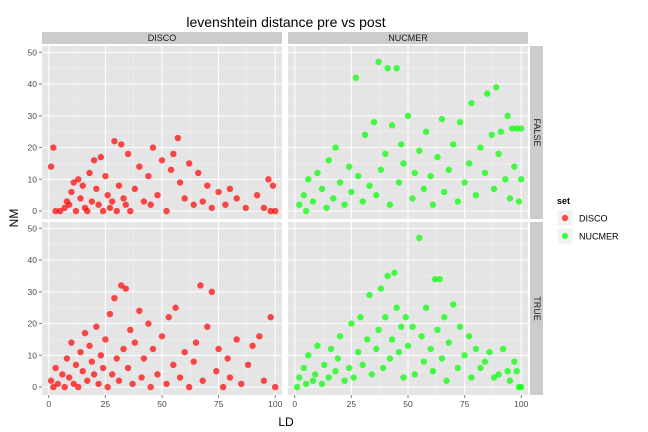 The width and height of the screenshot is (648, 432). What do you see at coordinates (163, 336) in the screenshot?
I see `points-disco-true` at bounding box center [163, 336].